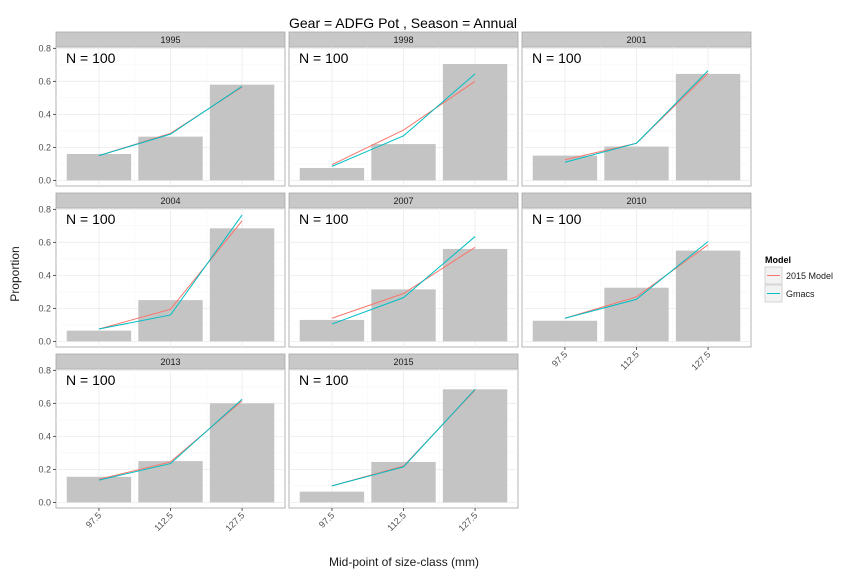 This screenshot has height=576, width=864. Describe the element at coordinates (15, 273) in the screenshot. I see `y-axis-title: Proportion` at that location.